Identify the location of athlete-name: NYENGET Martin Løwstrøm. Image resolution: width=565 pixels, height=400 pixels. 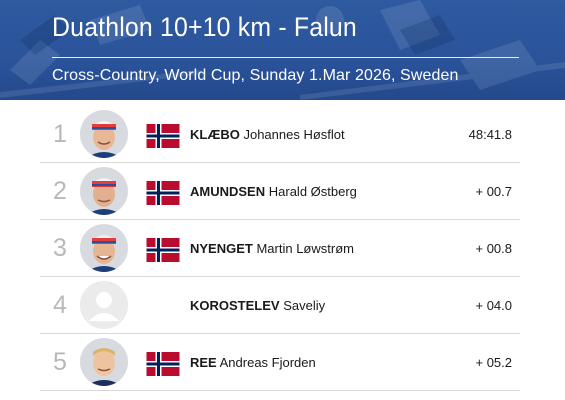
(272, 248).